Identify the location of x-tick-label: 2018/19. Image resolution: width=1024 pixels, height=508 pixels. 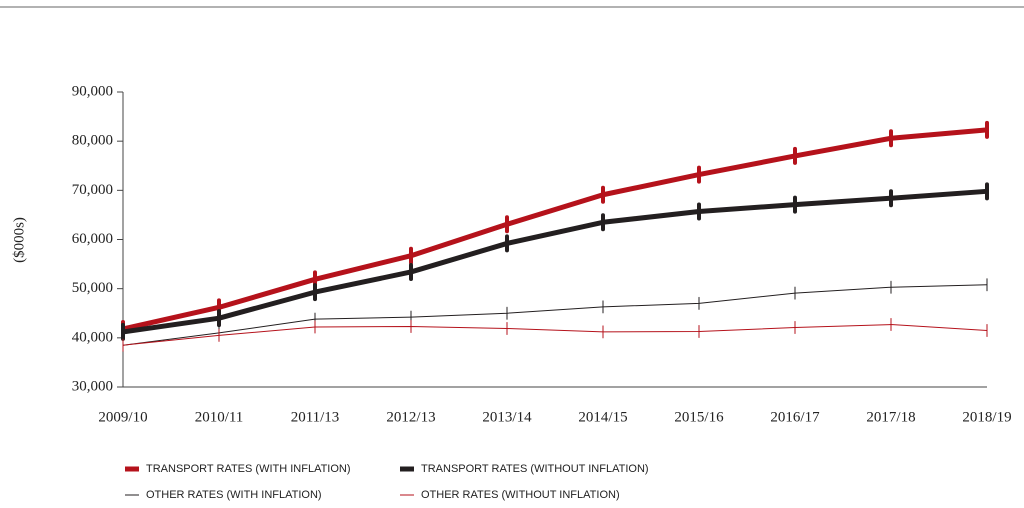
(986, 417).